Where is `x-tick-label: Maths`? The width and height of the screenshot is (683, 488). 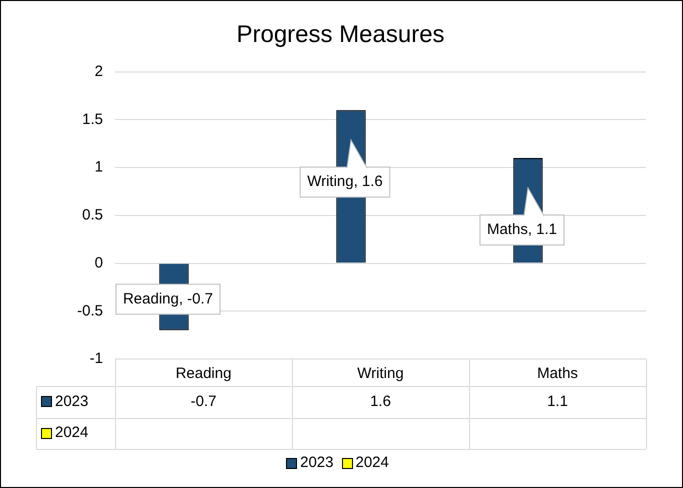
x-tick-label: Maths is located at coordinates (557, 373).